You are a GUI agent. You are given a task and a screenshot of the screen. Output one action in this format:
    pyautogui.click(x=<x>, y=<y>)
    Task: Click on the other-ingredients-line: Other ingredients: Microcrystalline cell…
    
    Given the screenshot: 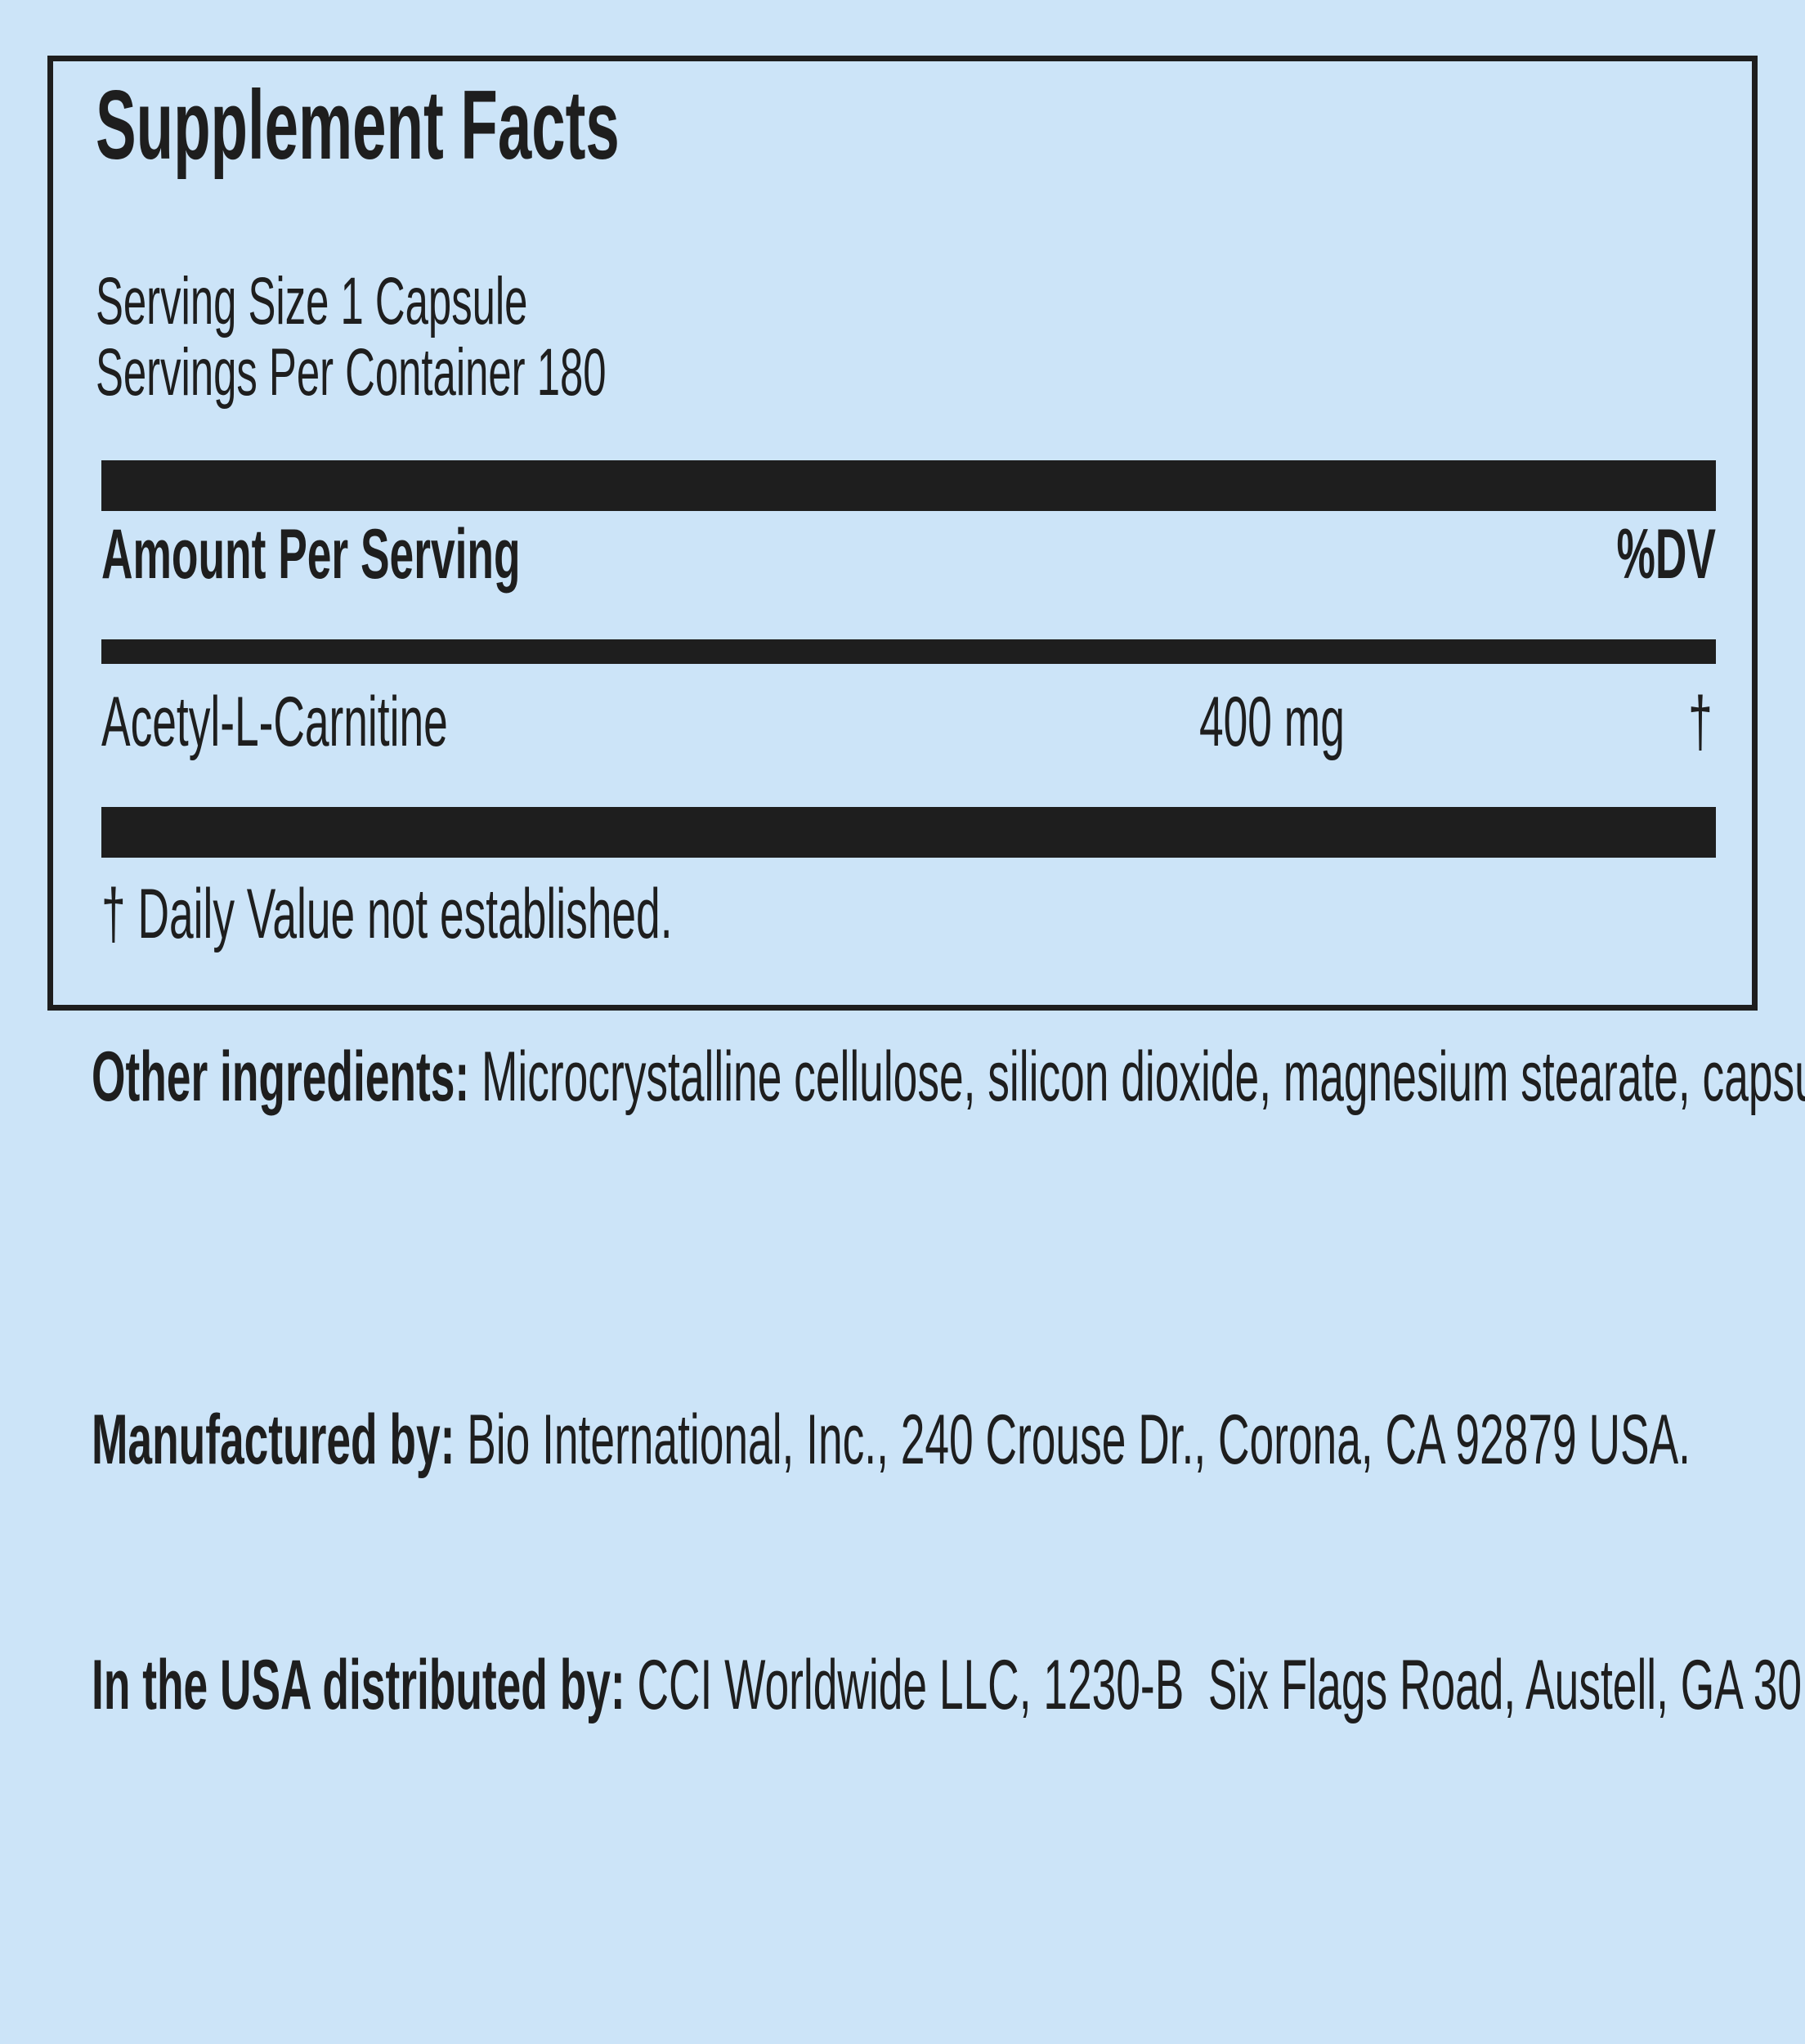 What is the action you would take?
    pyautogui.click(x=948, y=1077)
    